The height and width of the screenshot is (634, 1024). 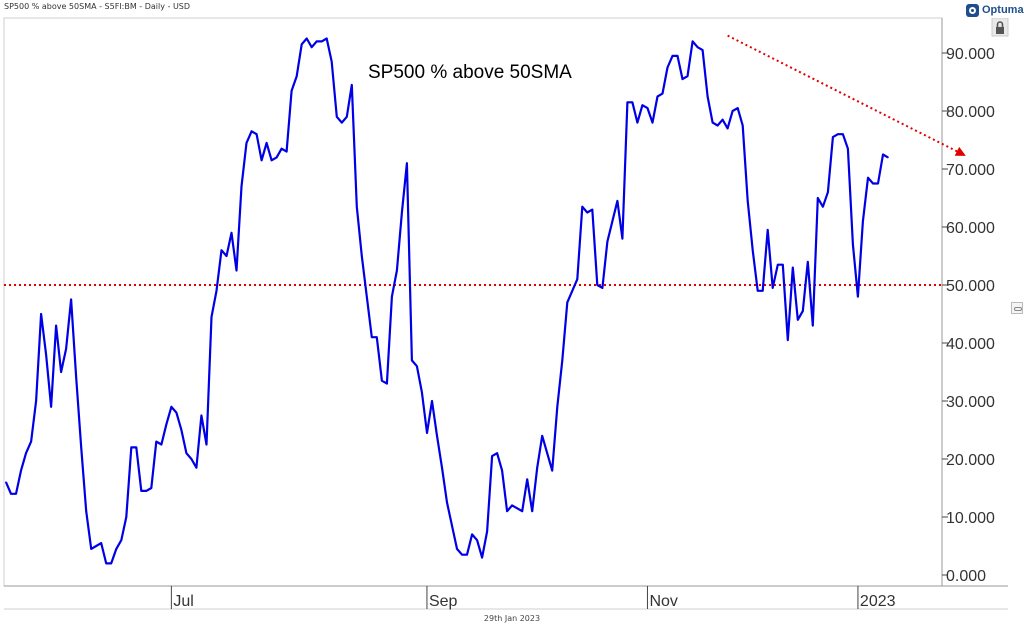 I want to click on y-tick-label: 90.000, so click(x=970, y=54).